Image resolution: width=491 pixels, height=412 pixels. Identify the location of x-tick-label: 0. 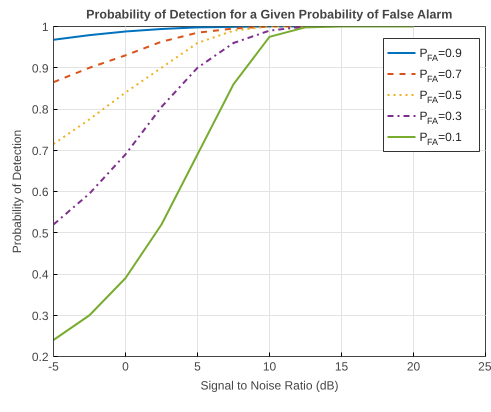
(126, 367).